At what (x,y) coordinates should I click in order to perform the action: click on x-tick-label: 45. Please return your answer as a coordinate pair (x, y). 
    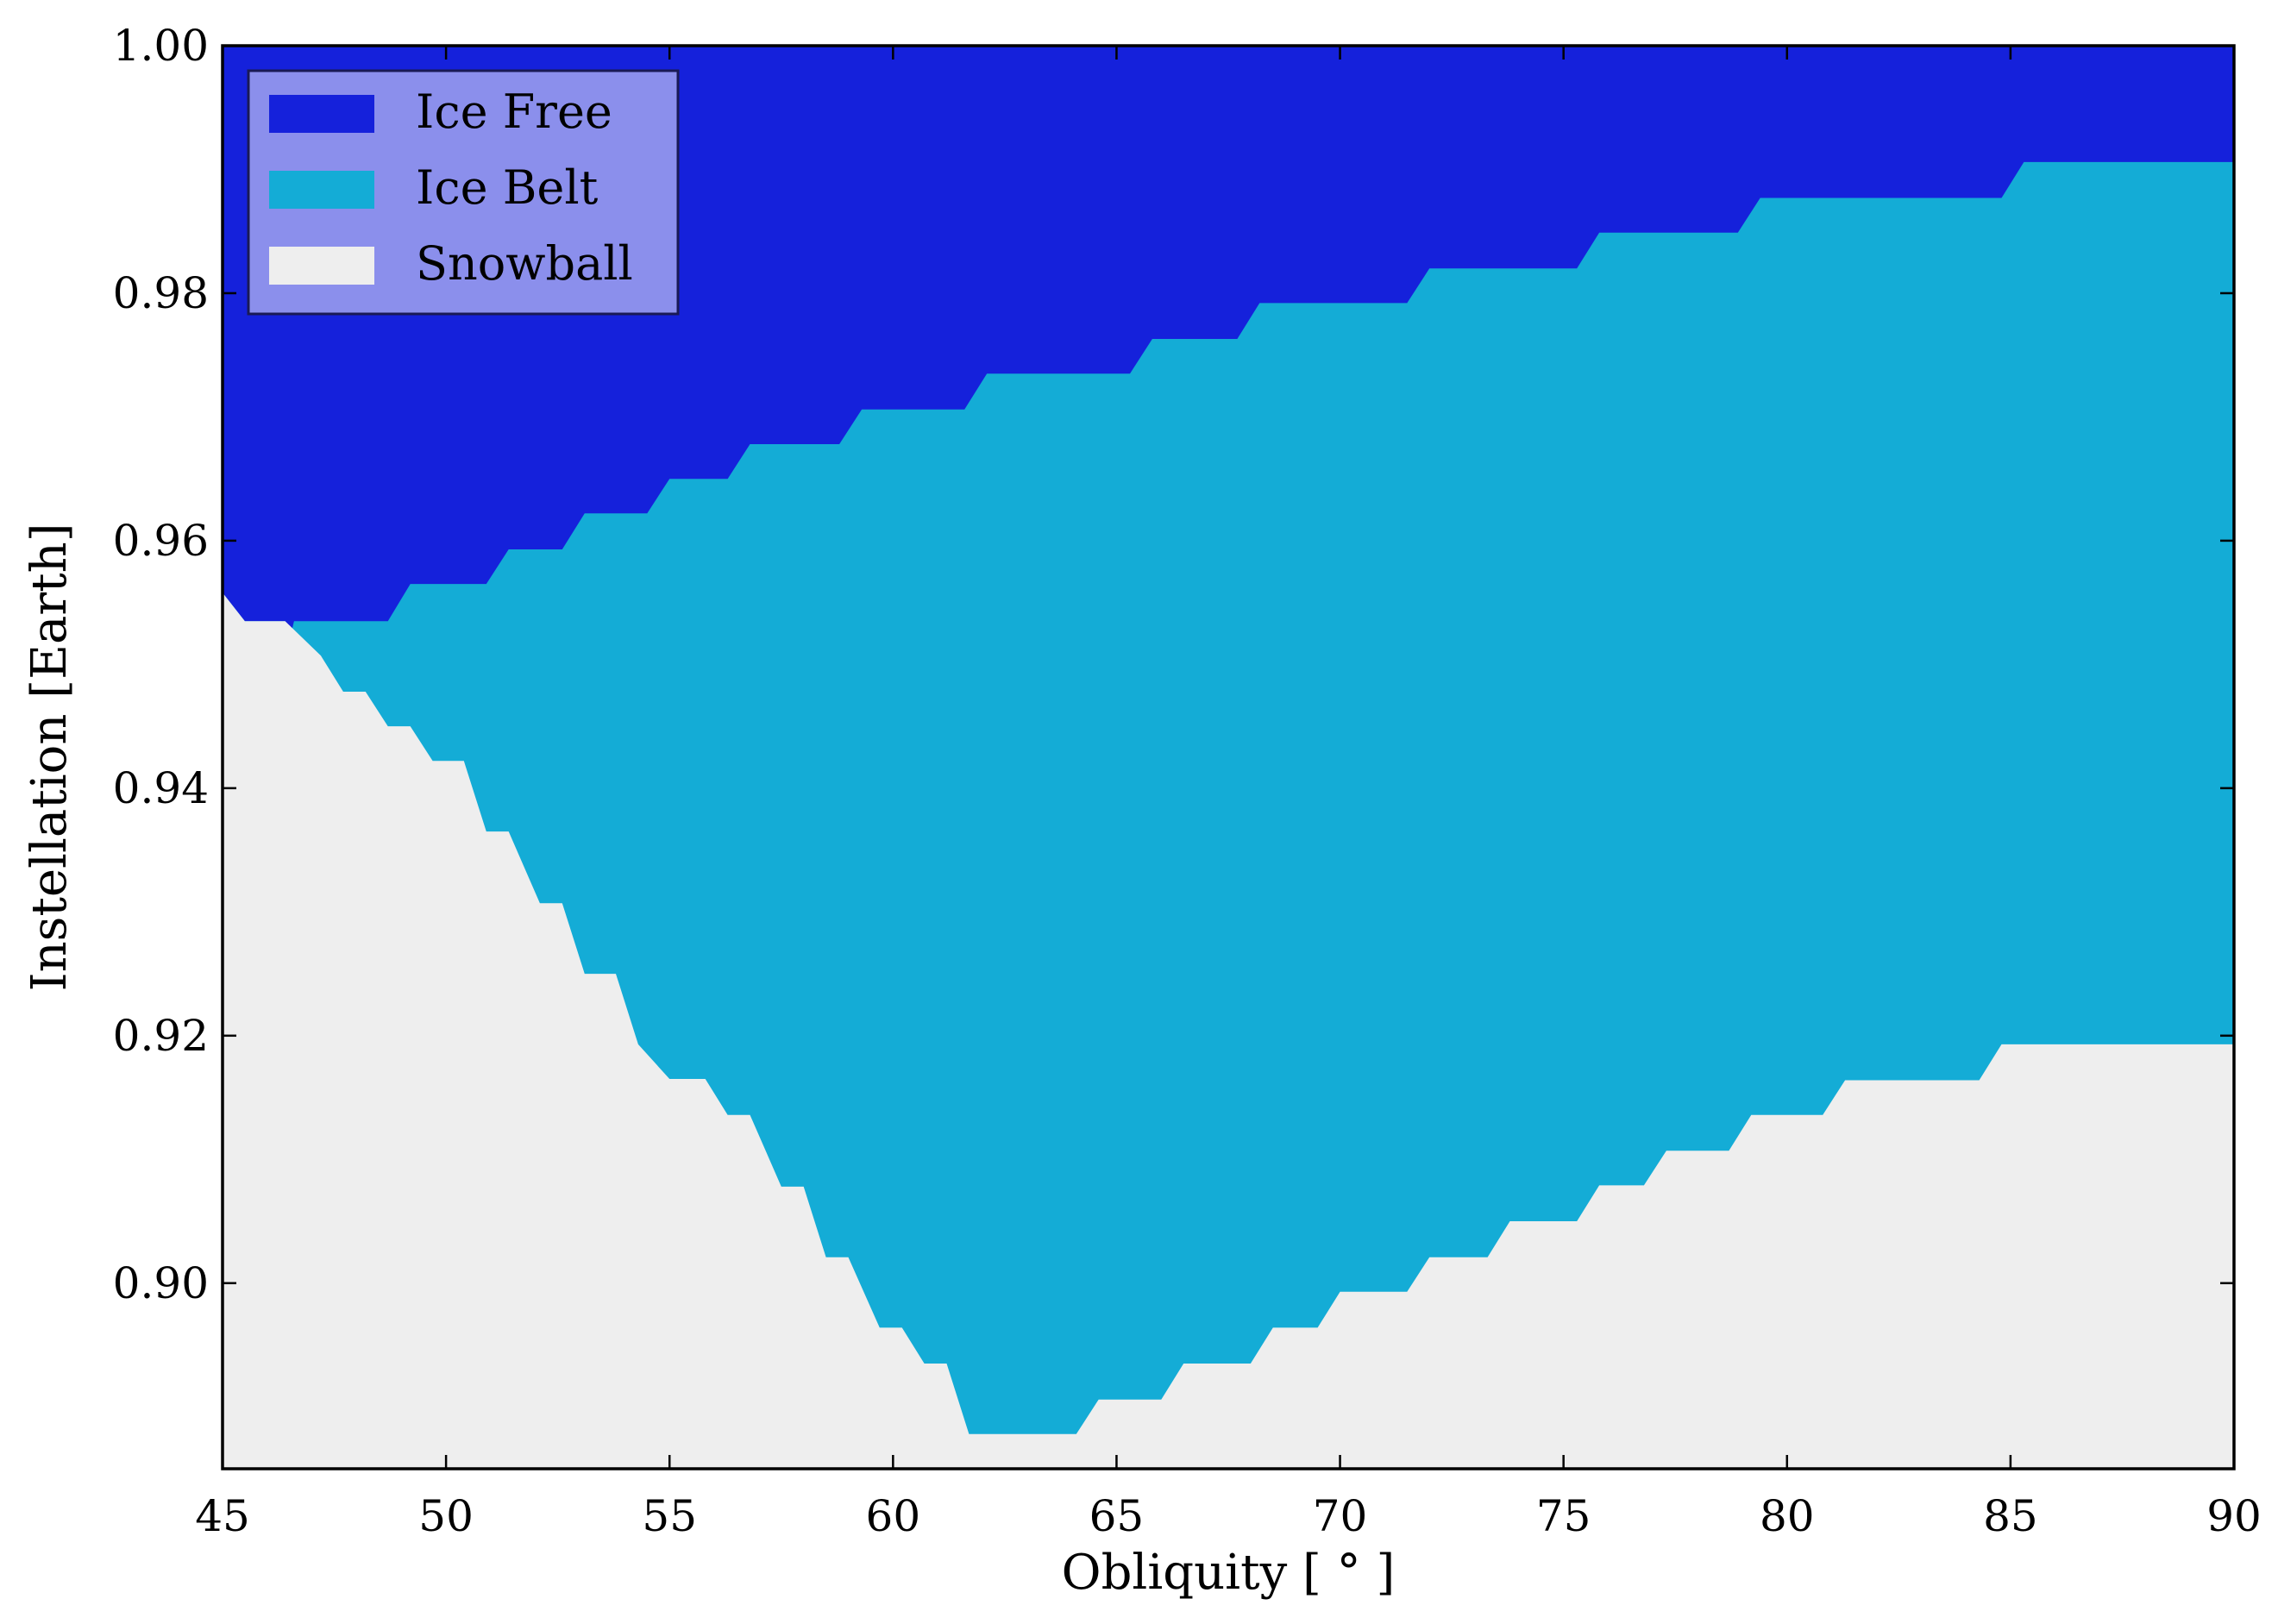
    Looking at the image, I should click on (222, 1516).